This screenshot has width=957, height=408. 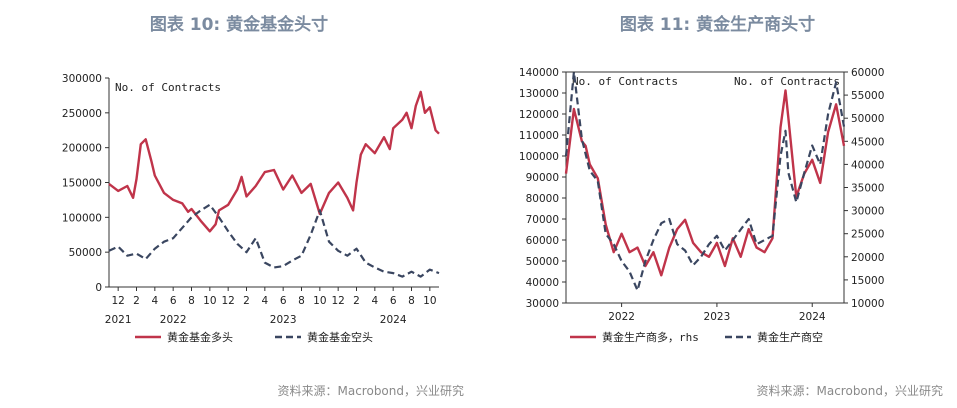 What do you see at coordinates (717, 25) in the screenshot?
I see `figure-title: 图表 11: 黄金生产商头寸` at bounding box center [717, 25].